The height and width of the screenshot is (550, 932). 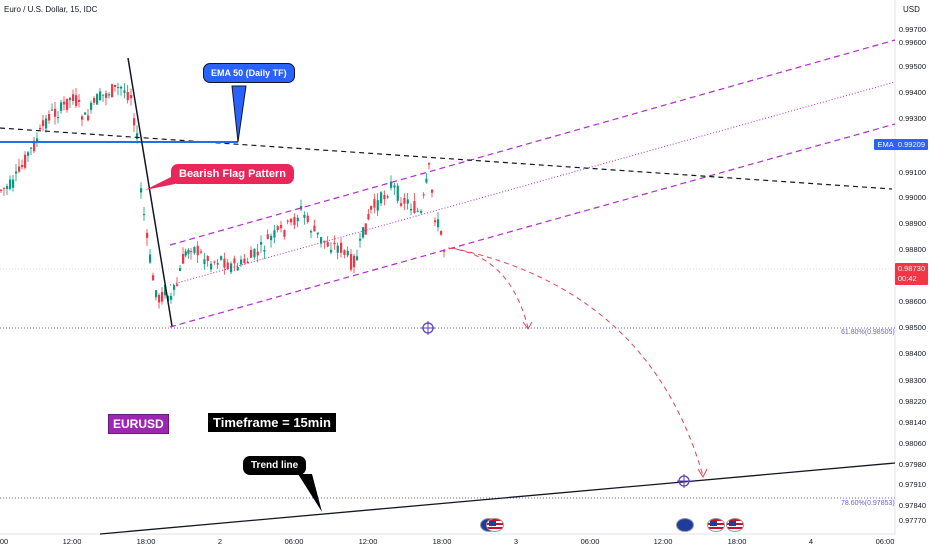 What do you see at coordinates (310, 493) in the screenshot?
I see `trend-callout-pointer` at bounding box center [310, 493].